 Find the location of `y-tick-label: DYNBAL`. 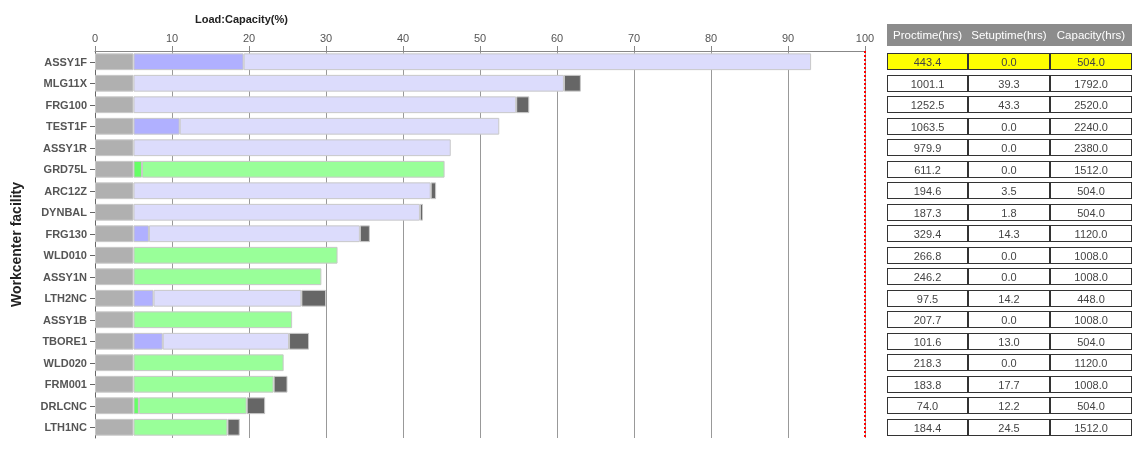

y-tick-label: DYNBAL is located at coordinates (64, 212).